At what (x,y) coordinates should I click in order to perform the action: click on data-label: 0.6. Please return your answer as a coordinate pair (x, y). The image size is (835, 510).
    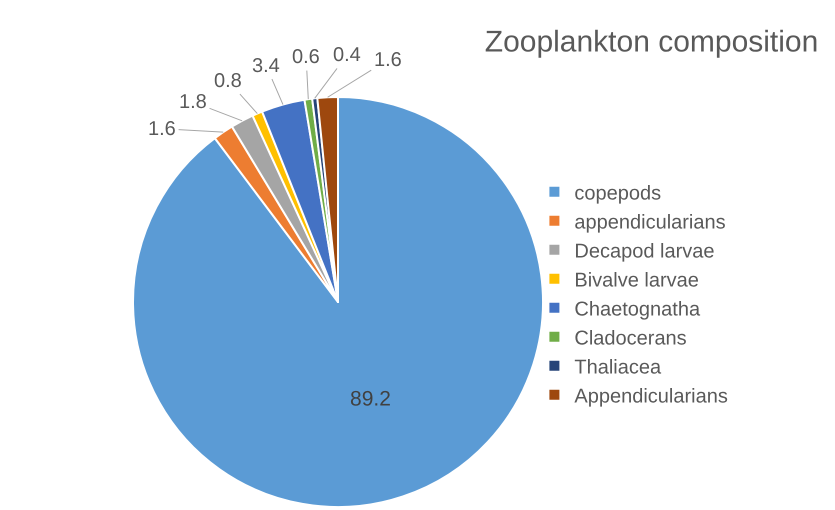
    Looking at the image, I should click on (306, 57).